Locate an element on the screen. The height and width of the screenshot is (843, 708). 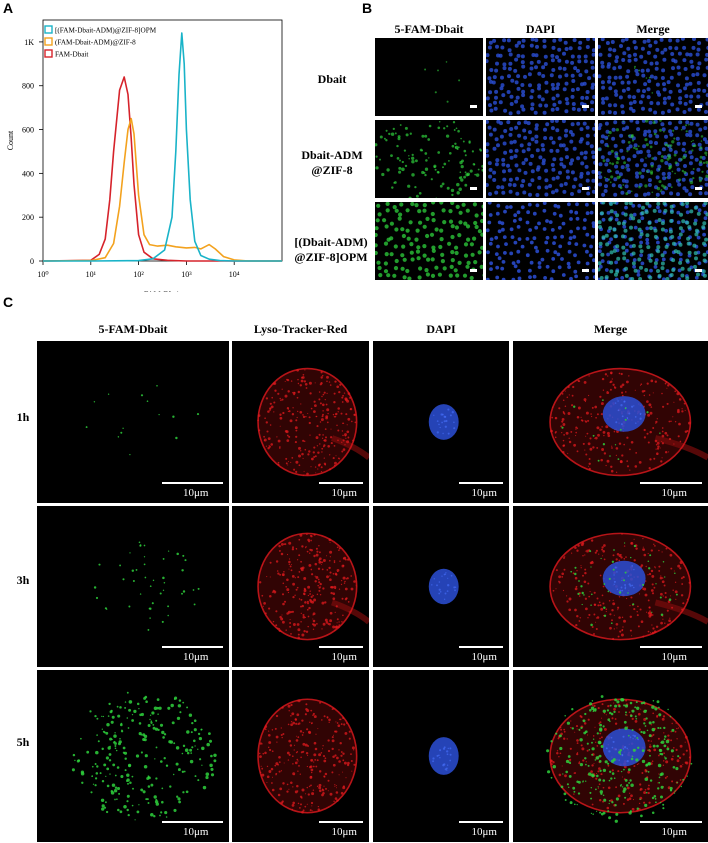
c-image-r1-c1: 10μm is located at coordinates (133, 422).